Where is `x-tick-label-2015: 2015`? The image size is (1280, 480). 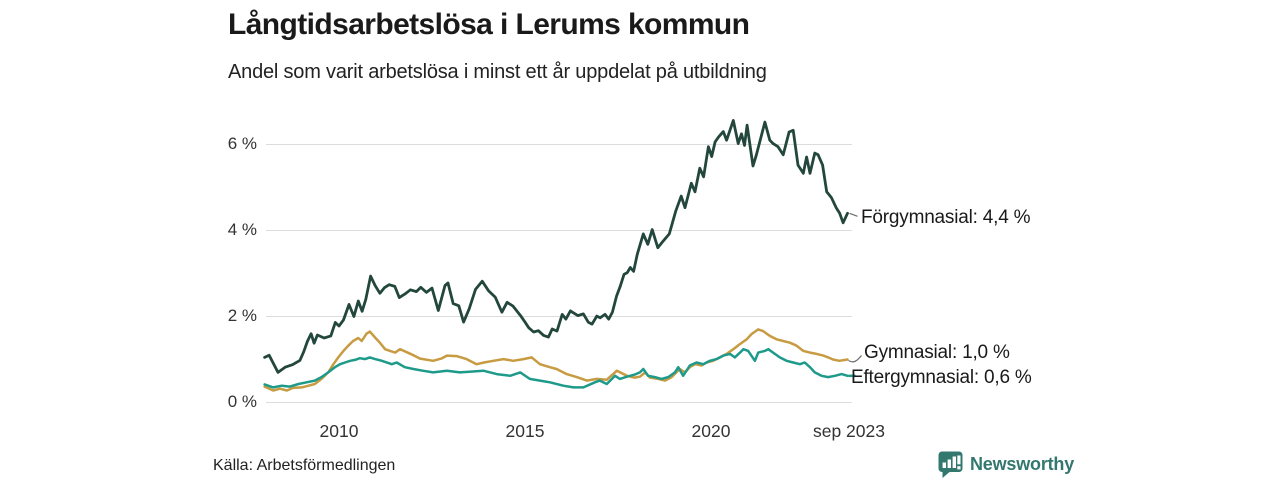
x-tick-label-2015: 2015 is located at coordinates (525, 431).